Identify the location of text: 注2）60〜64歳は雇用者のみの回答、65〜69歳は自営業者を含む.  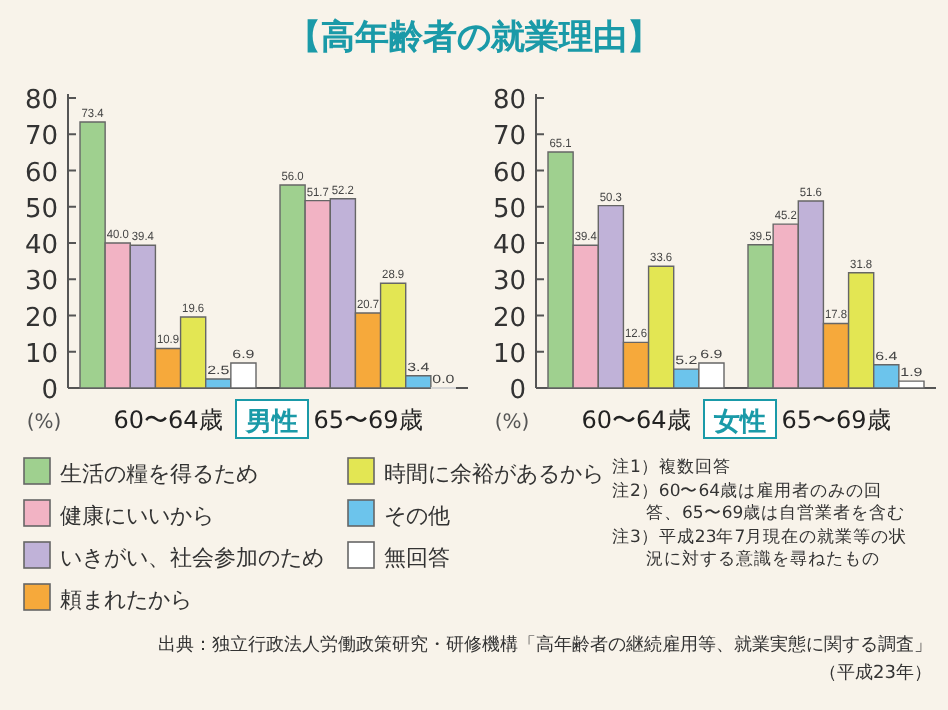
(760, 504).